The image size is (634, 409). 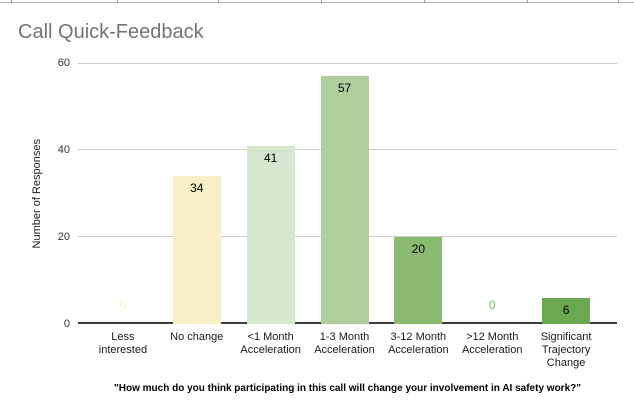 I want to click on bar-column-12-month-acceleration: 0, so click(x=492, y=193).